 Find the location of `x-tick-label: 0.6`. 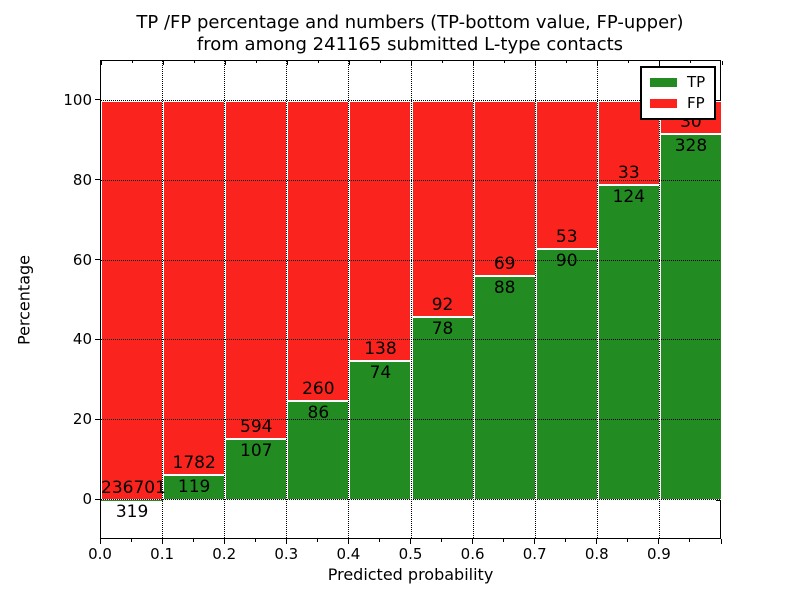

x-tick-label: 0.6 is located at coordinates (472, 554).